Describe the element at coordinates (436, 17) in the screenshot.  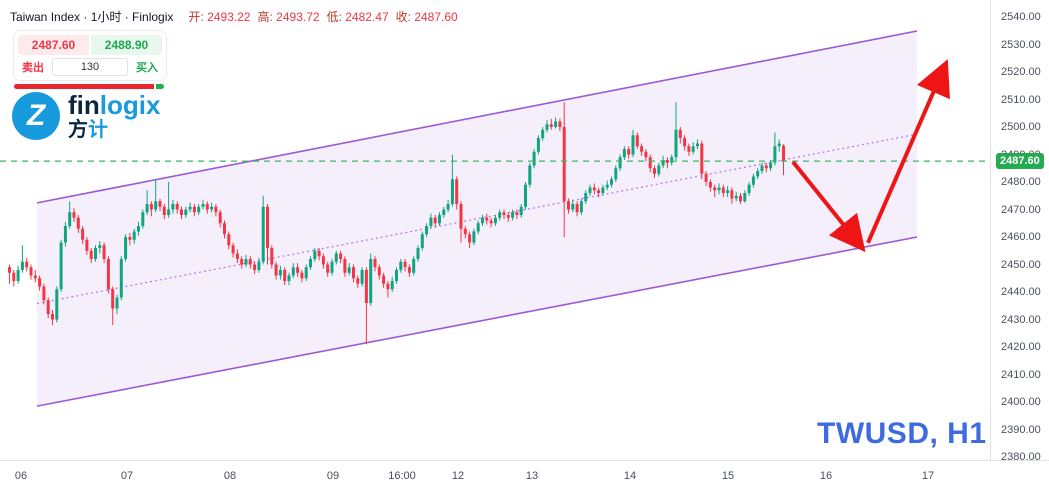
I see `close-value: 2487.60` at that location.